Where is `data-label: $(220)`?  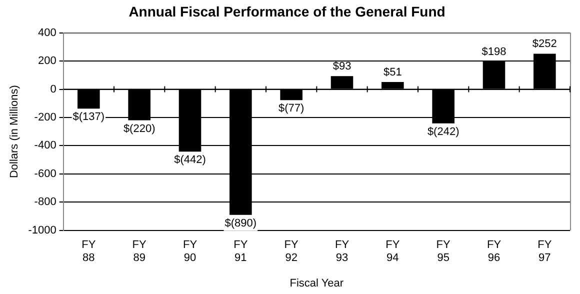
data-label: $(220) is located at coordinates (139, 128).